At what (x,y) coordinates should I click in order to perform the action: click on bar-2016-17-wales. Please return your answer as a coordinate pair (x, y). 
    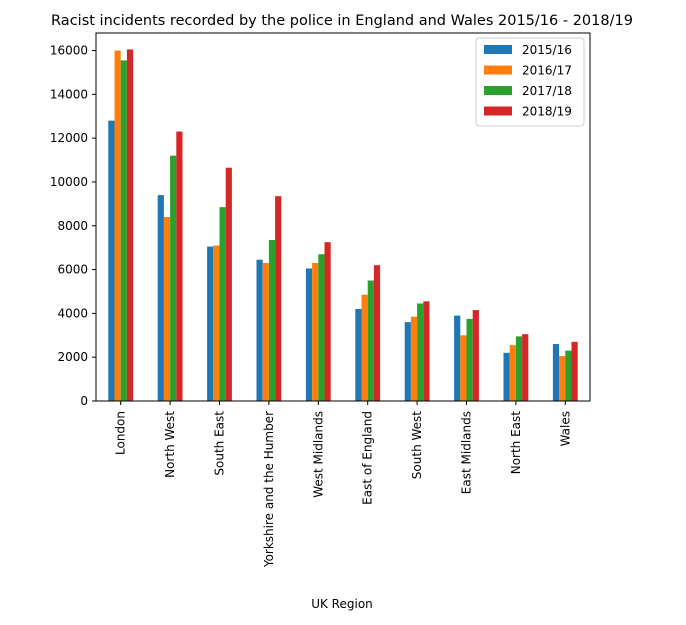
    Looking at the image, I should click on (562, 378).